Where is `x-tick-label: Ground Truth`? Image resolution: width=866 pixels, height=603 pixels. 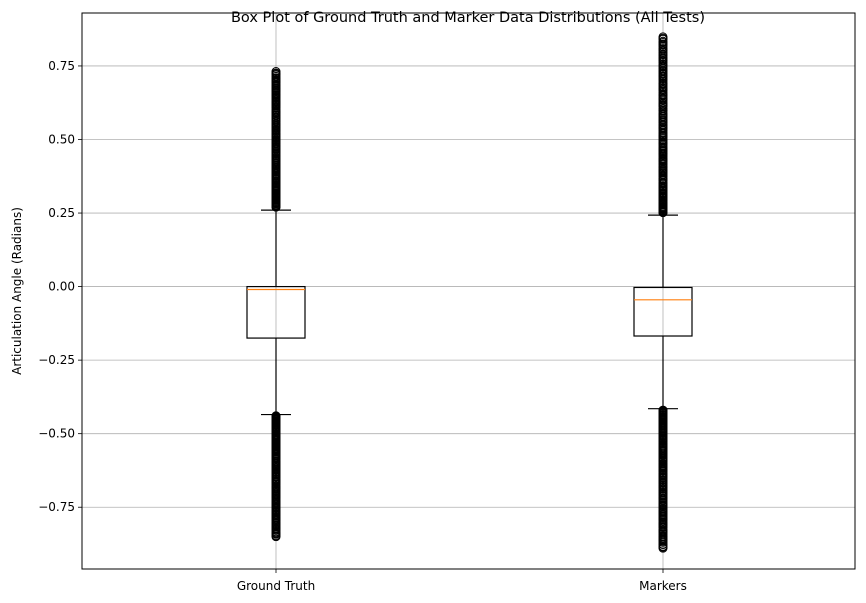
x-tick-label: Ground Truth is located at coordinates (276, 586).